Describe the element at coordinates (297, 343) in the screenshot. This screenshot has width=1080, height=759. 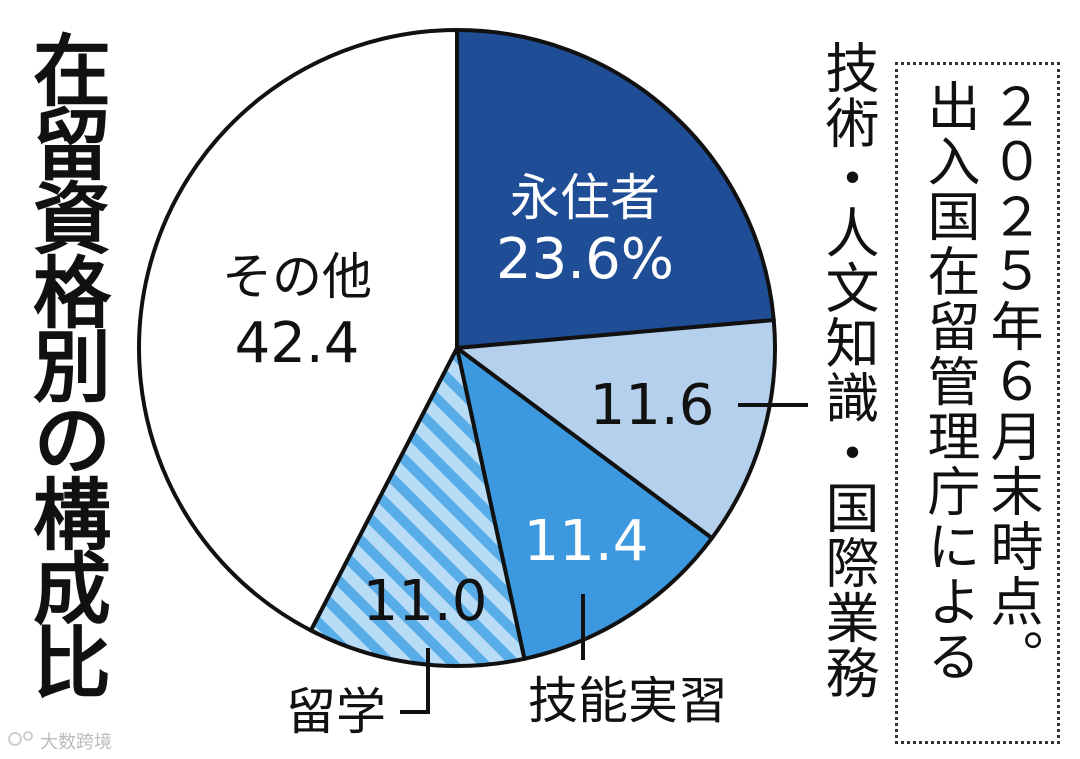
I see `slice-label-4-value: 42.4` at that location.